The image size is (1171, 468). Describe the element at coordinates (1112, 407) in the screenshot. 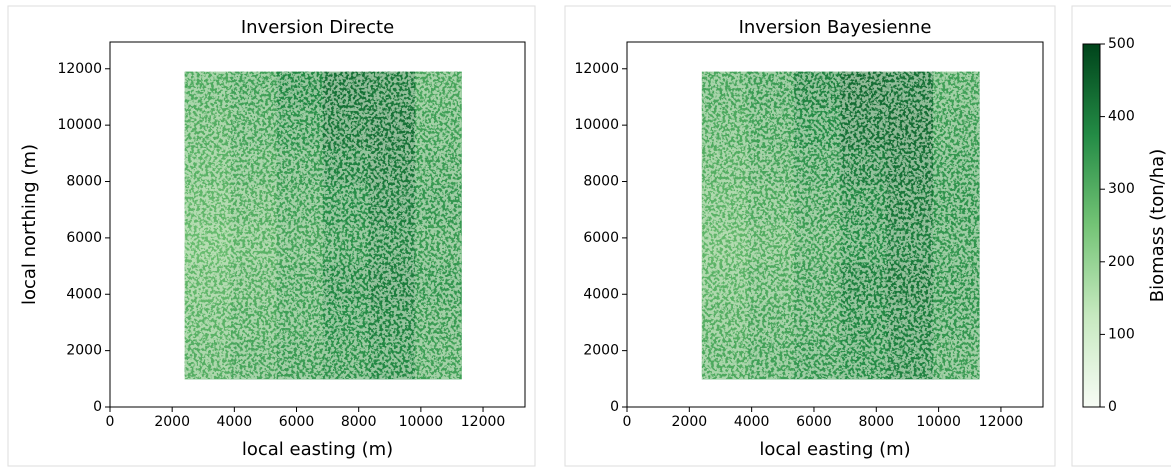

I see `colorbar-tick-label: 0` at that location.